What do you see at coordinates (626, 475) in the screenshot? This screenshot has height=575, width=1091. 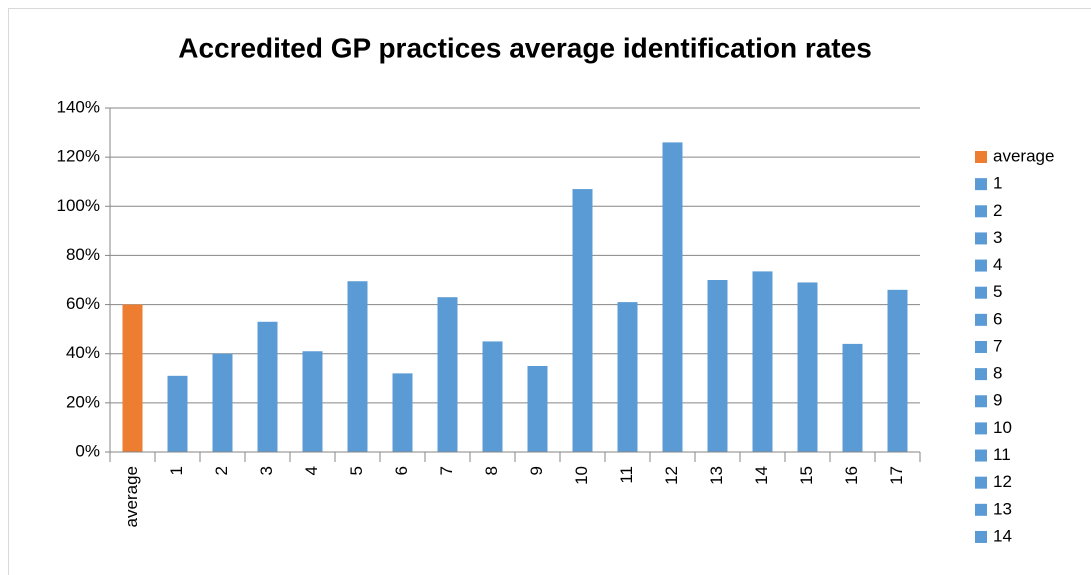 I see `x-tick-label: 11` at bounding box center [626, 475].